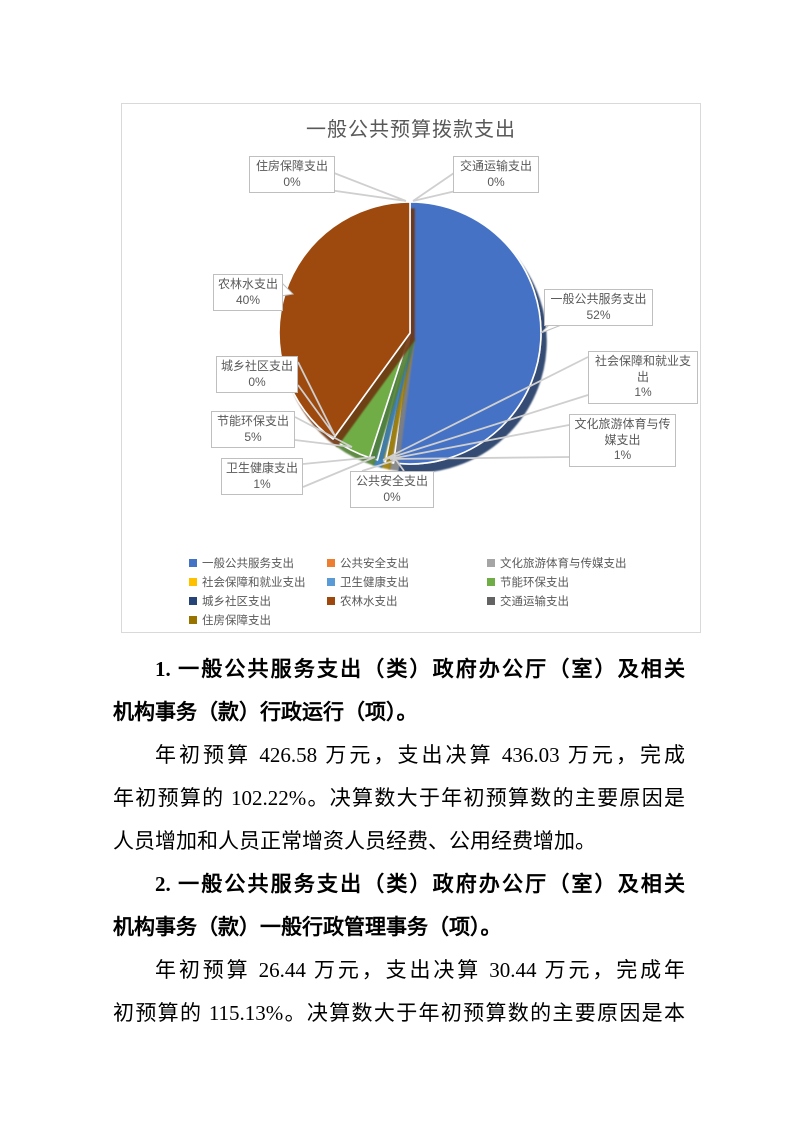 This screenshot has width=792, height=1121. I want to click on callout-culture-tourism: 文化旅游体育与传媒支出 1%, so click(622, 440).